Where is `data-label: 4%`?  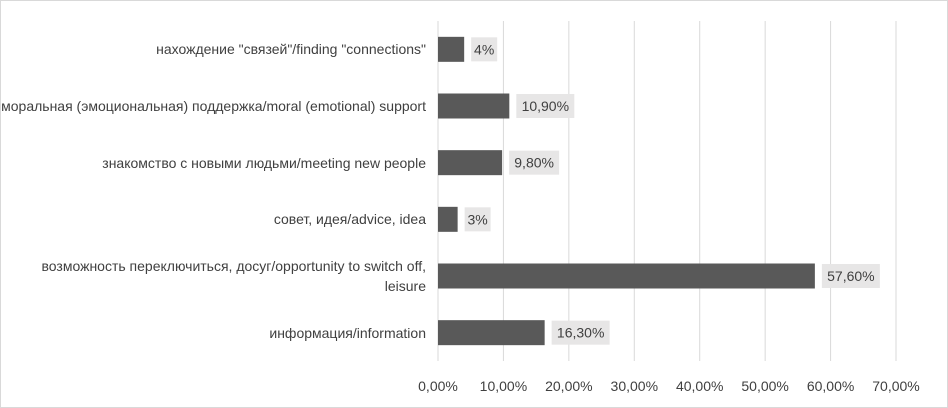 data-label: 4% is located at coordinates (484, 49).